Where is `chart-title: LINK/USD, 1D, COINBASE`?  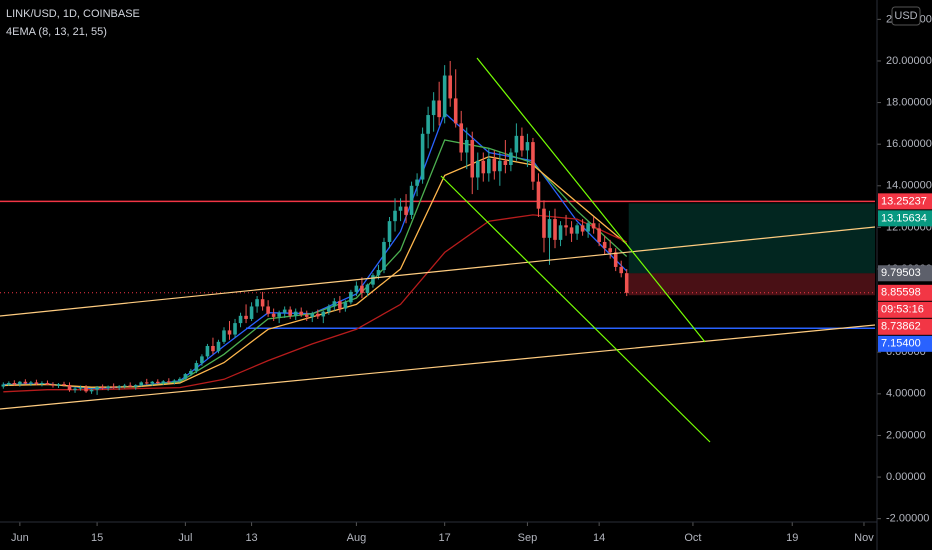
chart-title: LINK/USD, 1D, COINBASE is located at coordinates (73, 14).